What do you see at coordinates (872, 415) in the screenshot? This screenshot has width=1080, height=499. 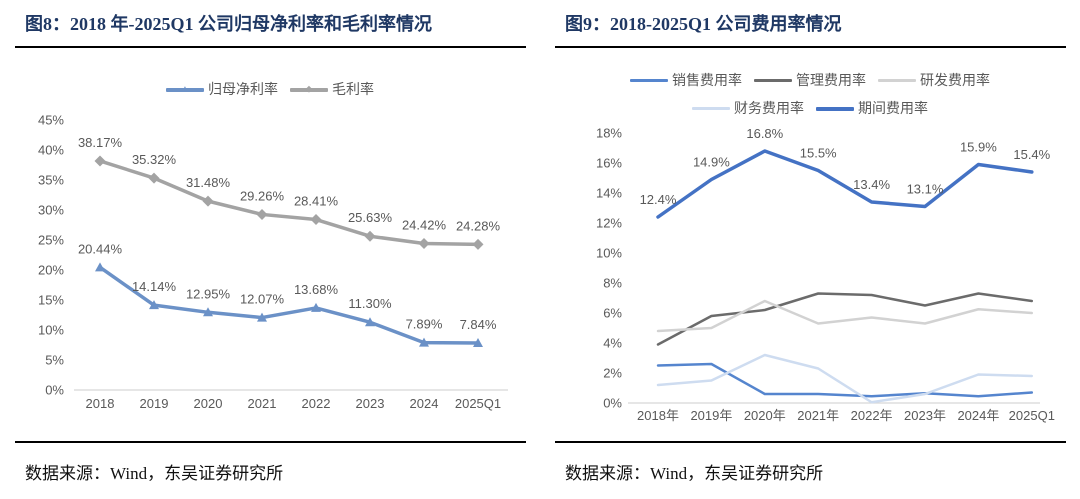 I see `x-tick-label: 2022年` at bounding box center [872, 415].